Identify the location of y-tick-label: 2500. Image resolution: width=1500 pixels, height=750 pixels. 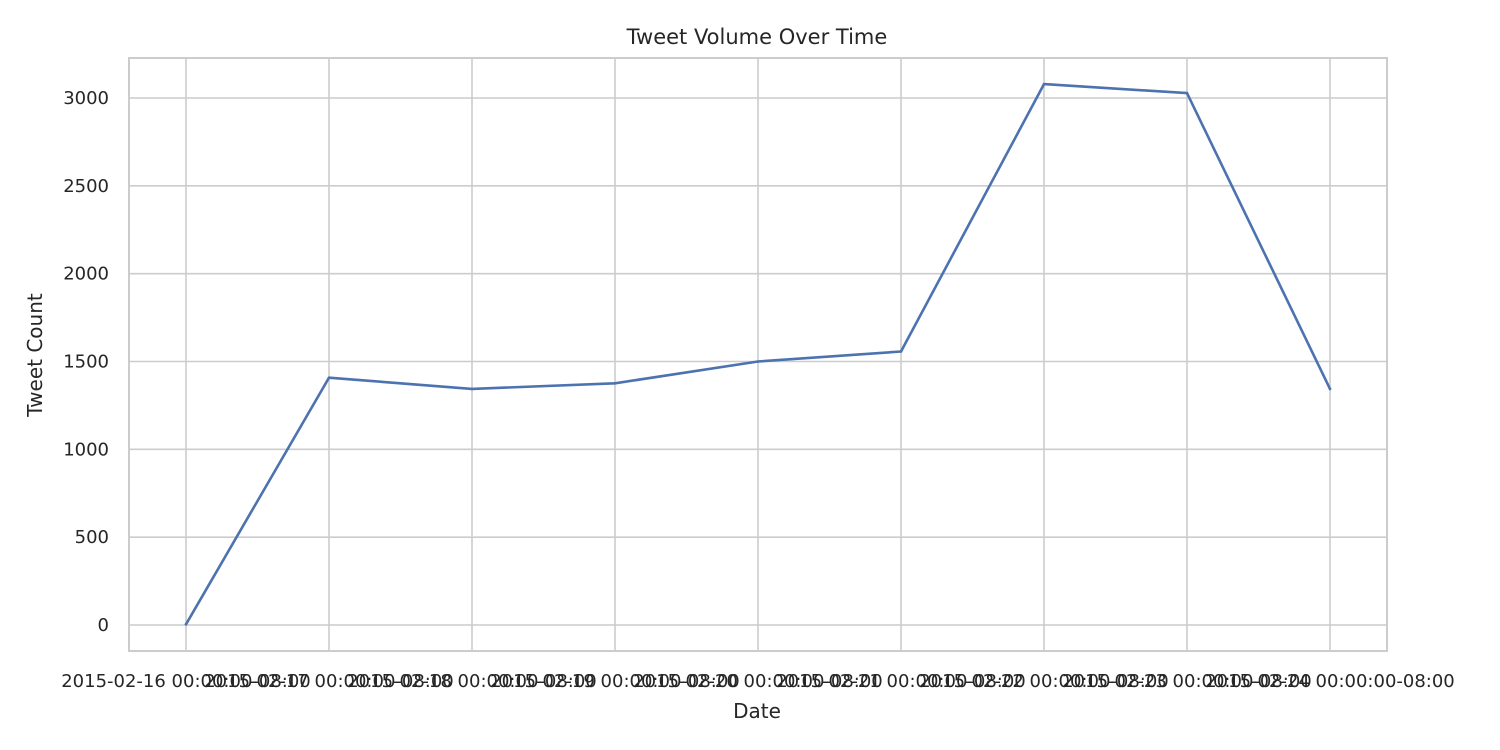
(86, 186).